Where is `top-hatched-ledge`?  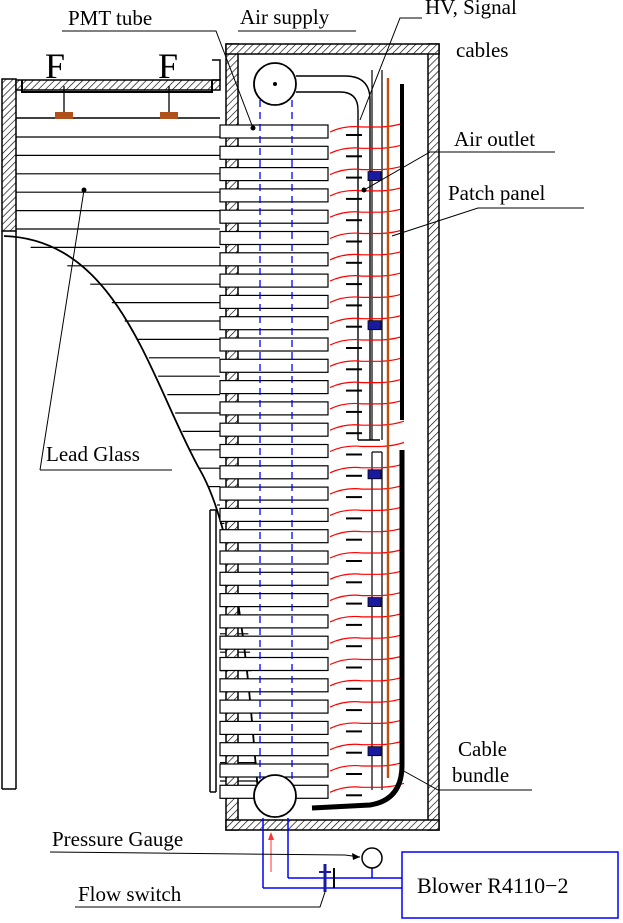 top-hatched-ledge is located at coordinates (118, 85).